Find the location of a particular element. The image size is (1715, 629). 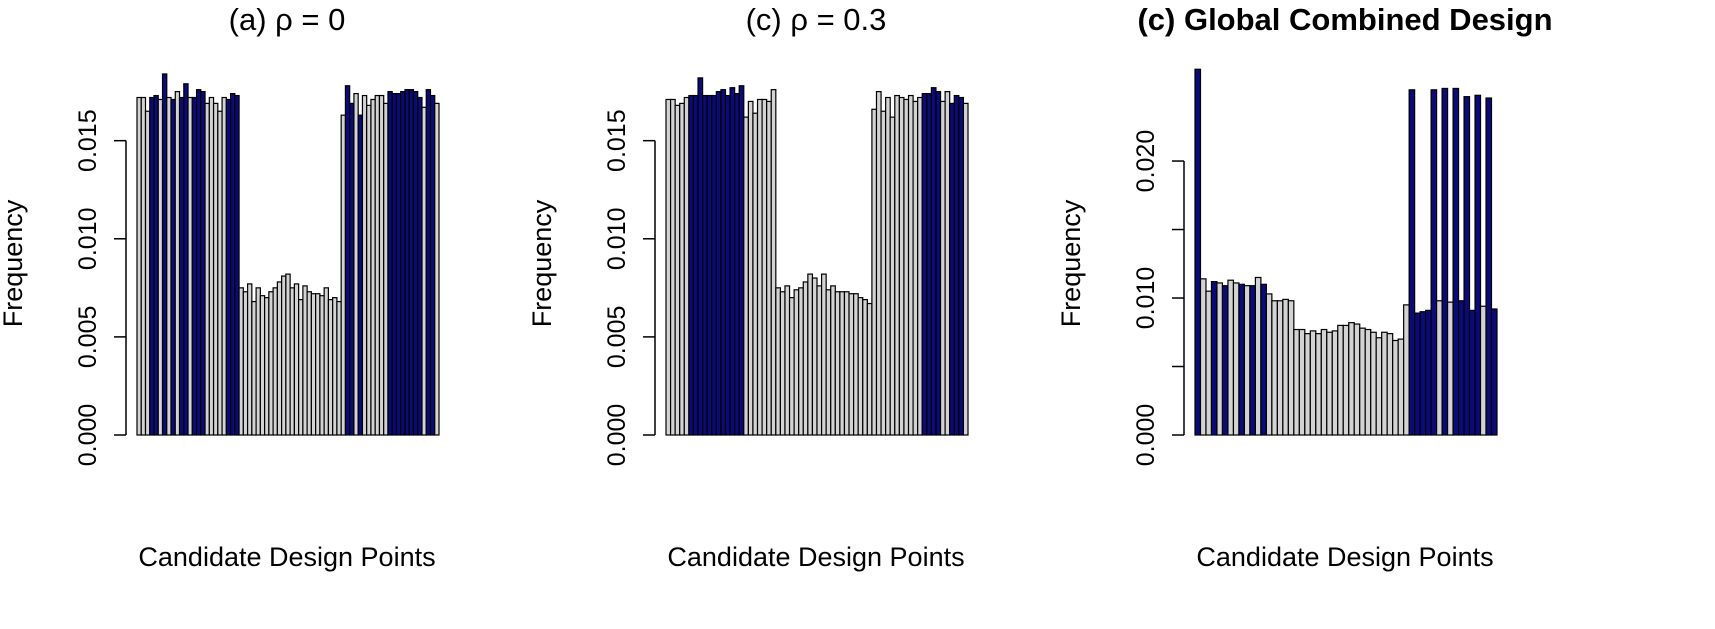

chart-title: (c) ρ = 0.3 is located at coordinates (816, 19).